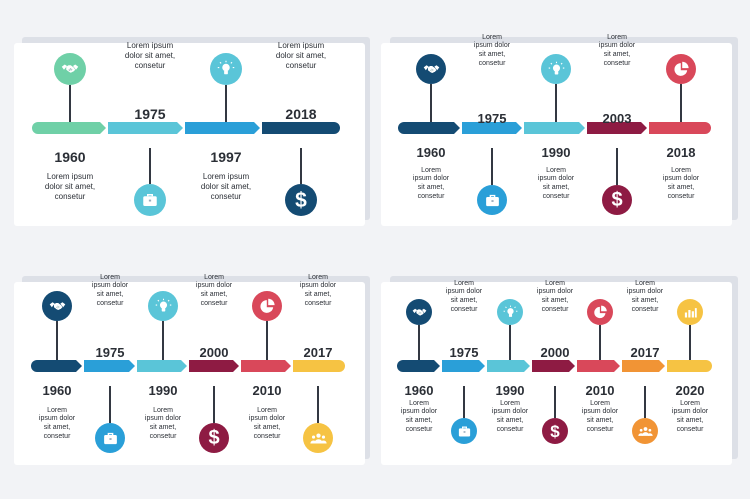  What do you see at coordinates (464, 352) in the screenshot?
I see `panel-4-year-label: 1975` at bounding box center [464, 352].